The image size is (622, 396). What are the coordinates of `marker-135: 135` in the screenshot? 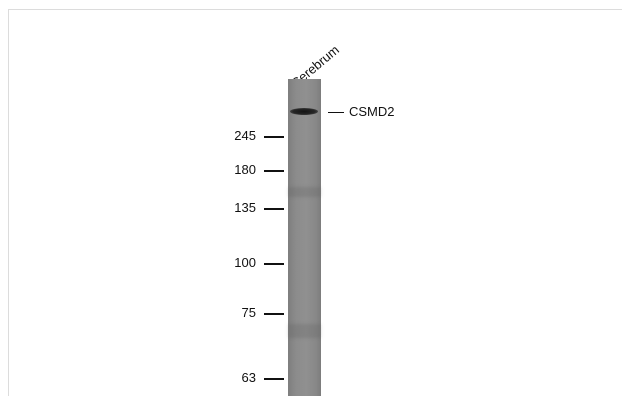 It's located at (243, 208).